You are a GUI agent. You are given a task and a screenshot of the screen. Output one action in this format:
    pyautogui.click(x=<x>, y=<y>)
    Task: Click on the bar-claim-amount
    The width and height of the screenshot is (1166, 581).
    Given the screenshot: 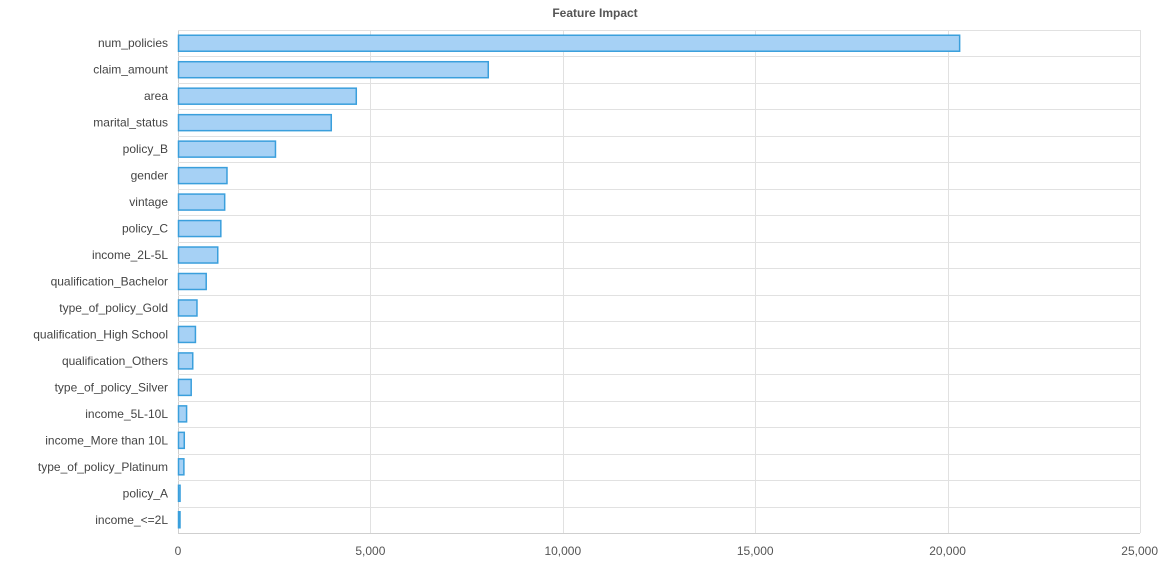 What is the action you would take?
    pyautogui.click(x=333, y=69)
    